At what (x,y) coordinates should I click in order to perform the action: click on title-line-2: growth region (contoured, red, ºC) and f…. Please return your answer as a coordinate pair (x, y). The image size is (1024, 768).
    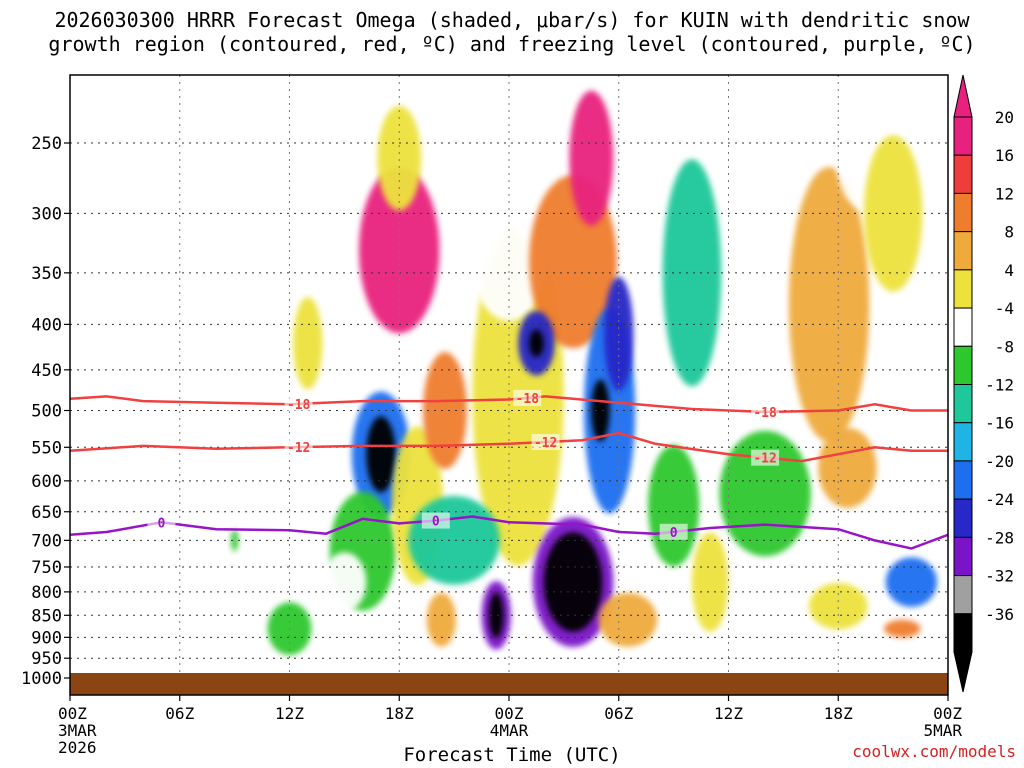
    Looking at the image, I should click on (512, 44).